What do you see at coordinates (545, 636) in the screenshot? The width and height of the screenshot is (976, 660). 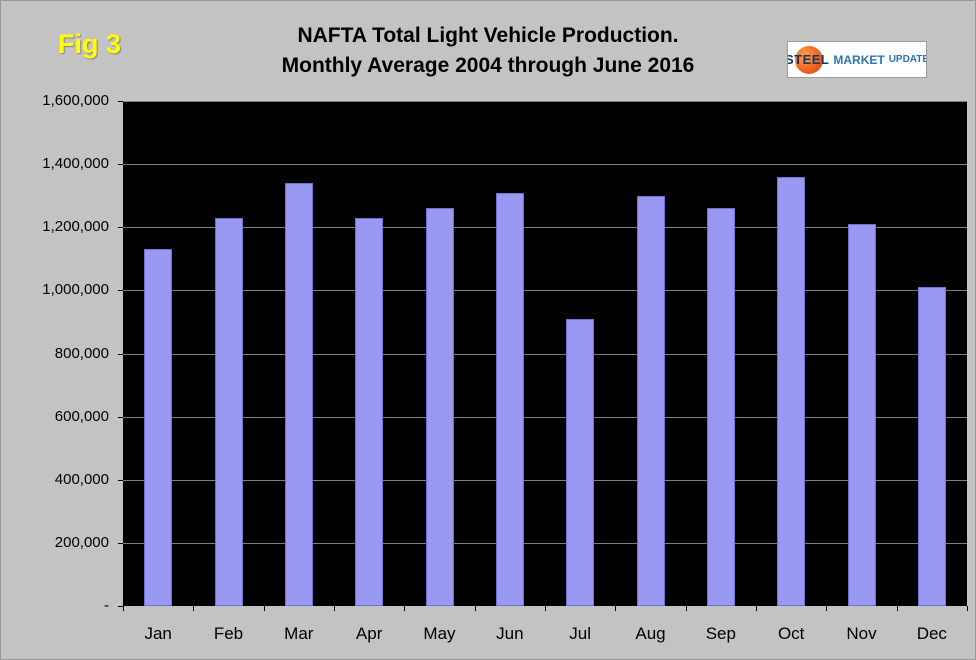 I see `x-axis: Jan Feb Mar Apr May Jun Jul Aug Sep Oct Nov Dec` at bounding box center [545, 636].